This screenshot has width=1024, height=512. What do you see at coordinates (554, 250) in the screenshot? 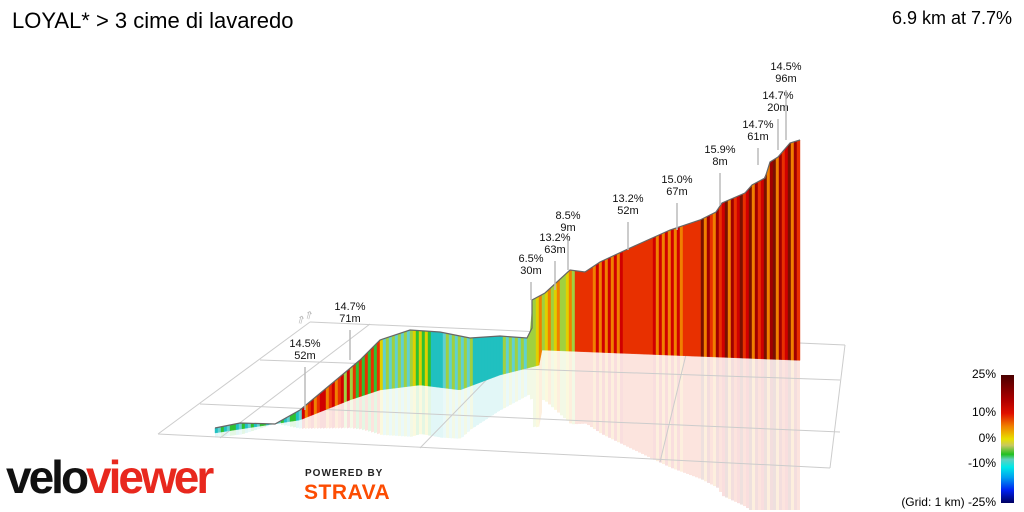
I see `annotation-length: 63m` at bounding box center [554, 250].